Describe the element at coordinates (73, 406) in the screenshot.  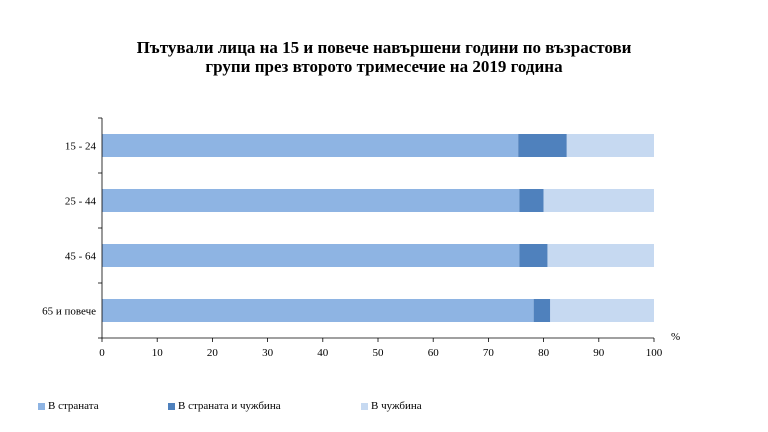
I see `legend-label: В страната` at that location.